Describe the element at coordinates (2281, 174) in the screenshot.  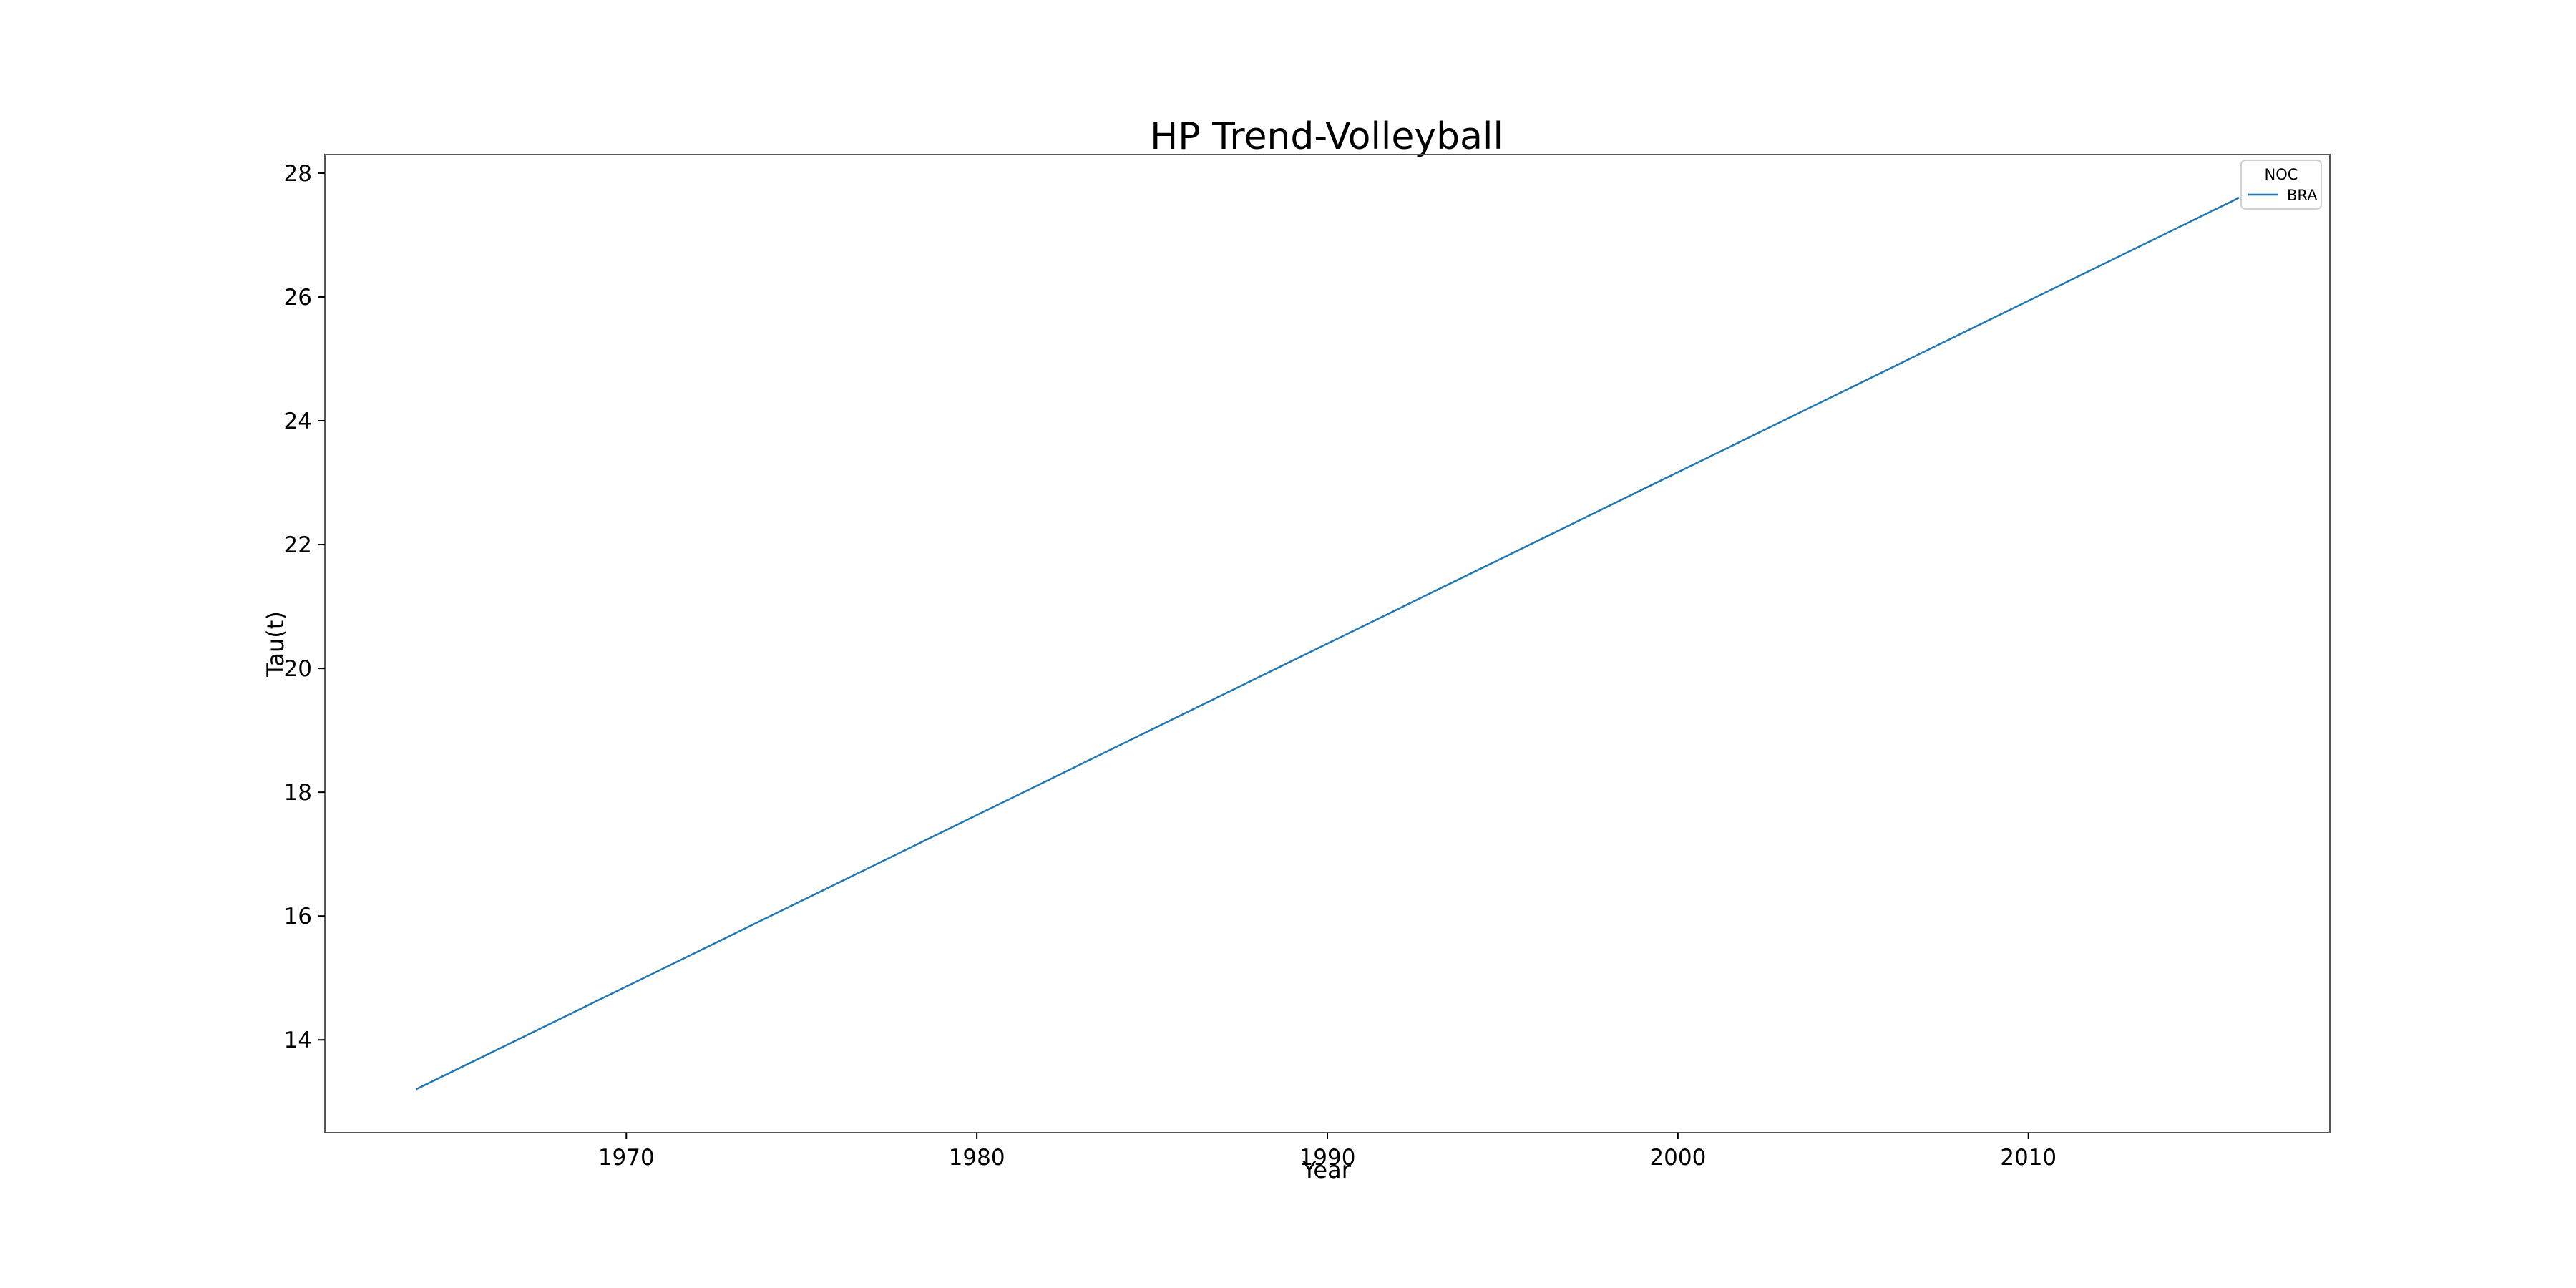
I see `legend-title: NOC` at that location.